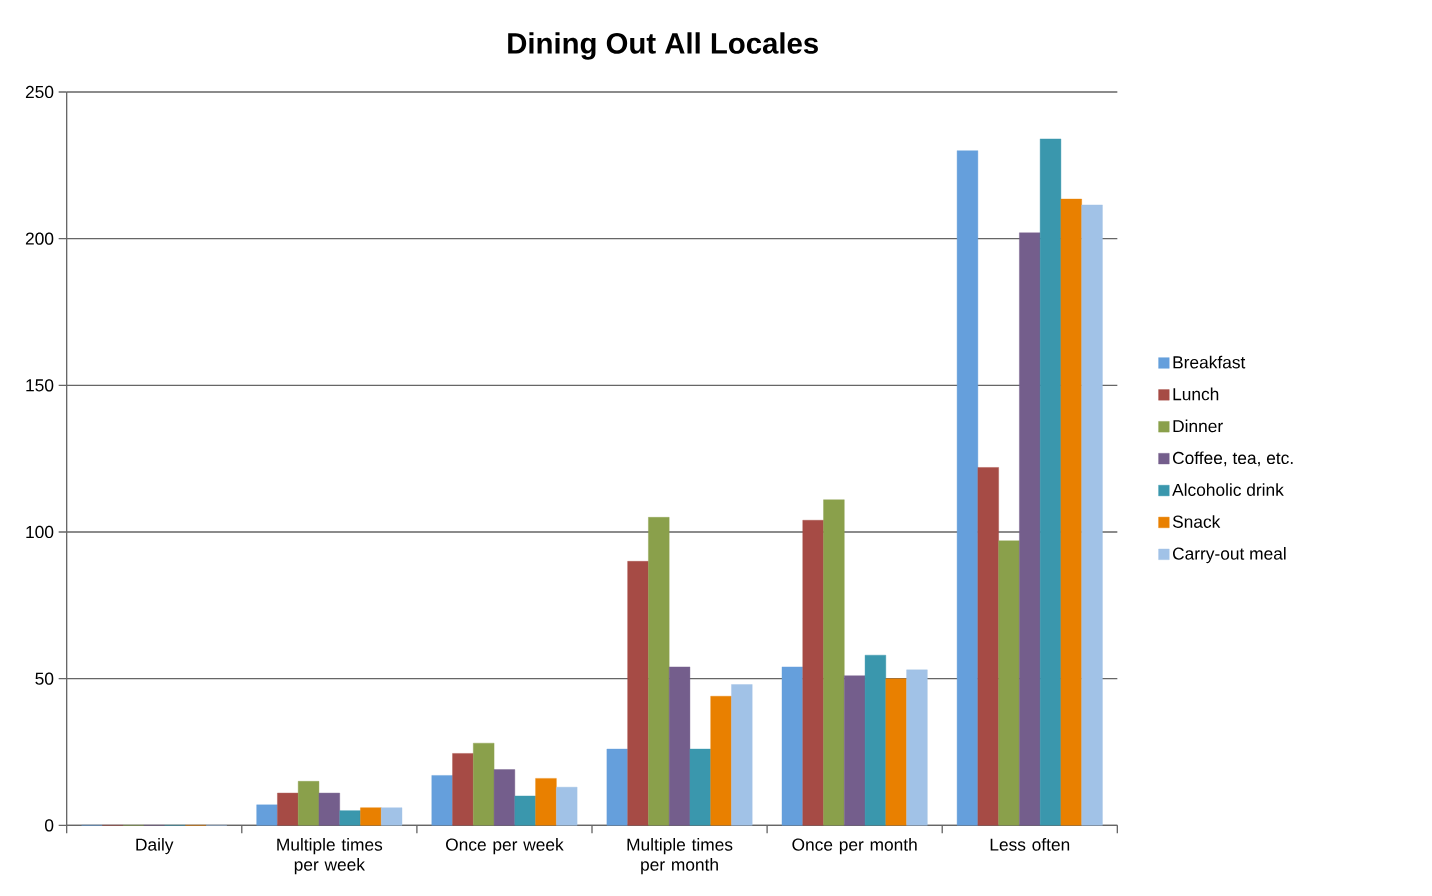  What do you see at coordinates (155, 846) in the screenshot?
I see `x-tick-label: Daily` at bounding box center [155, 846].